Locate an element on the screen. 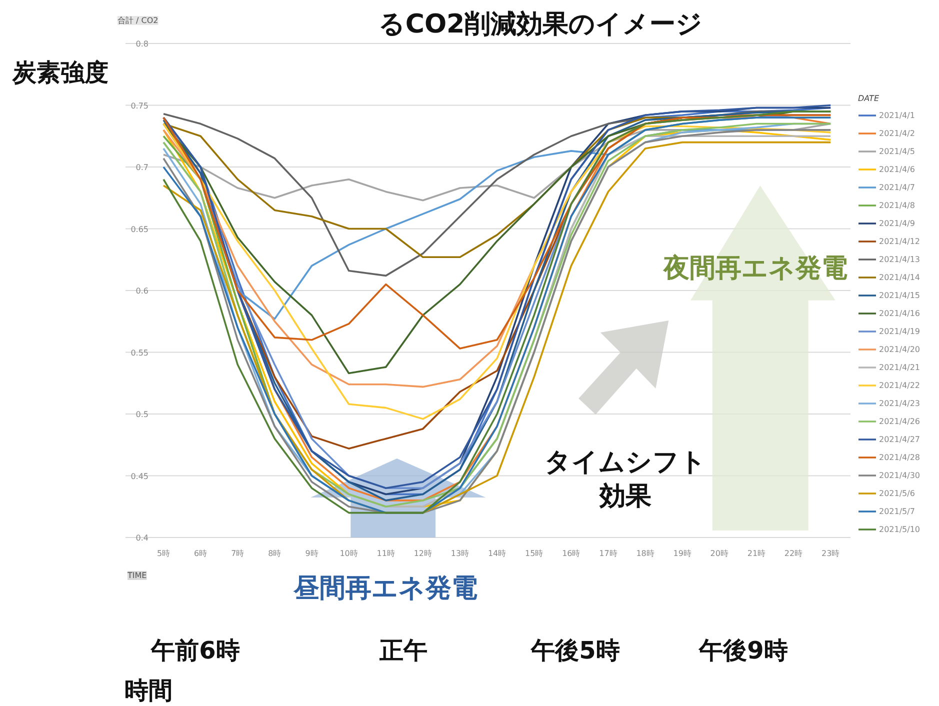  legend-label: 2021/4/22 is located at coordinates (899, 386).